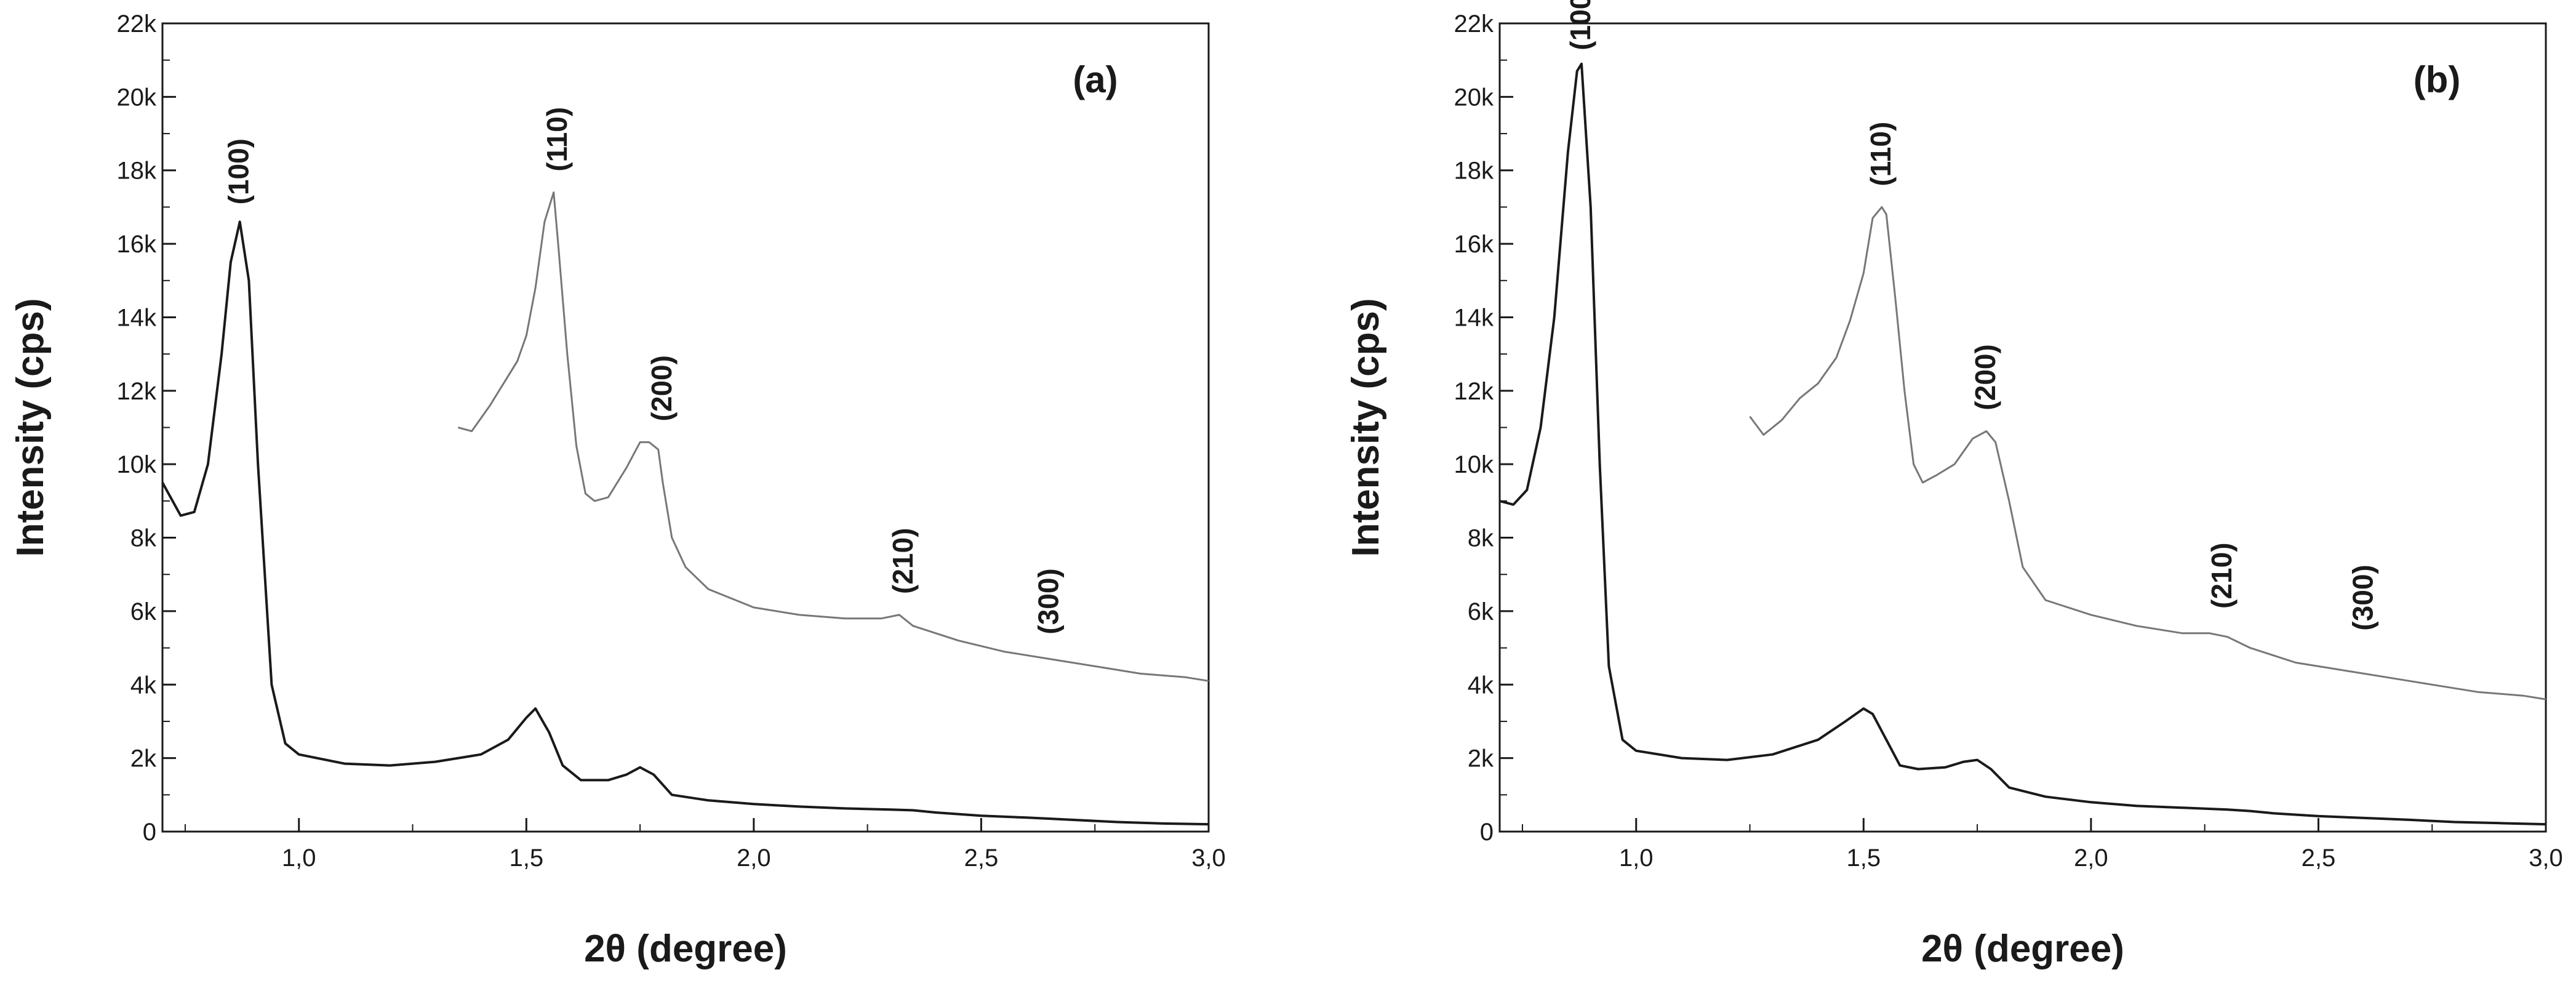  I want to click on series-line-offset, so click(833, 436).